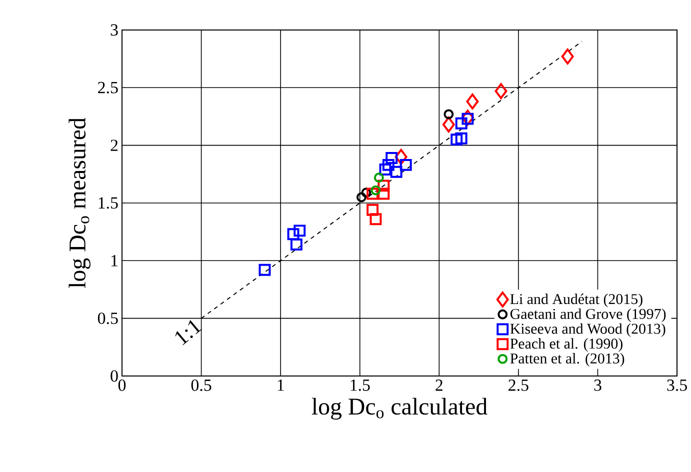 This screenshot has height=472, width=691. Describe the element at coordinates (108, 88) in the screenshot. I see `y-tick-label: 2.5` at that location.